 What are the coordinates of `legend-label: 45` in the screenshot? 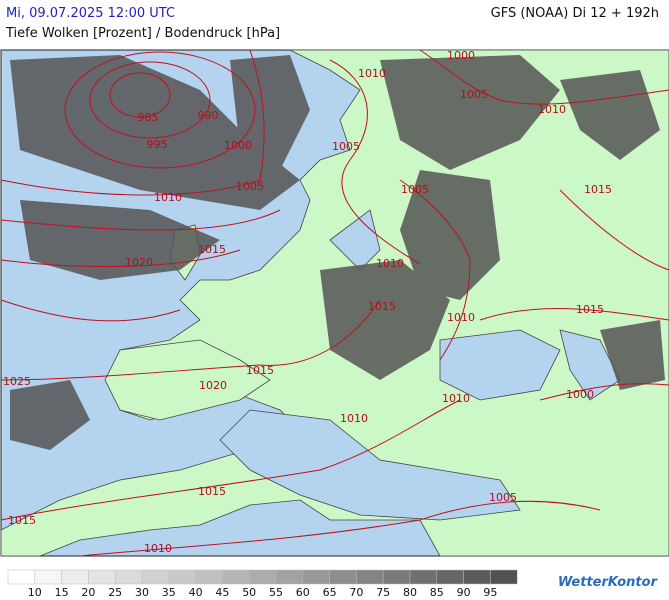 It's located at (222, 592).